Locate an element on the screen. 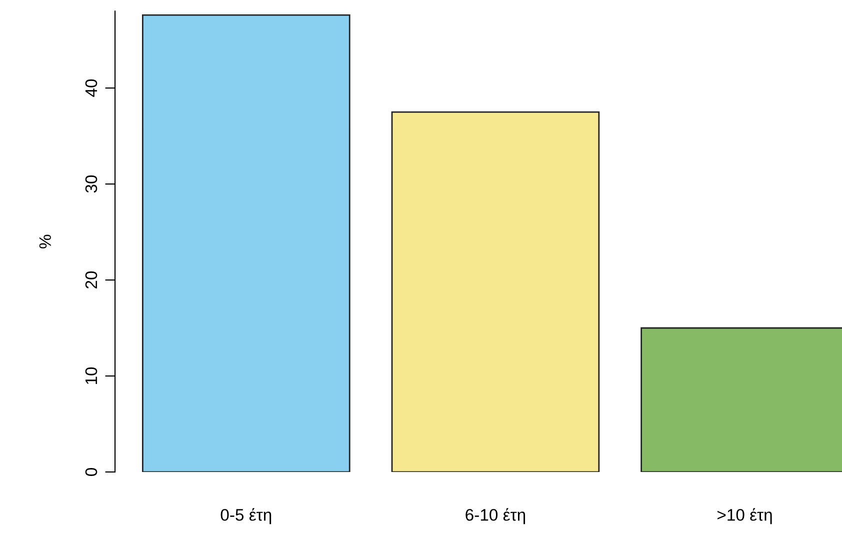  y-tick-label: 30 is located at coordinates (91, 184).